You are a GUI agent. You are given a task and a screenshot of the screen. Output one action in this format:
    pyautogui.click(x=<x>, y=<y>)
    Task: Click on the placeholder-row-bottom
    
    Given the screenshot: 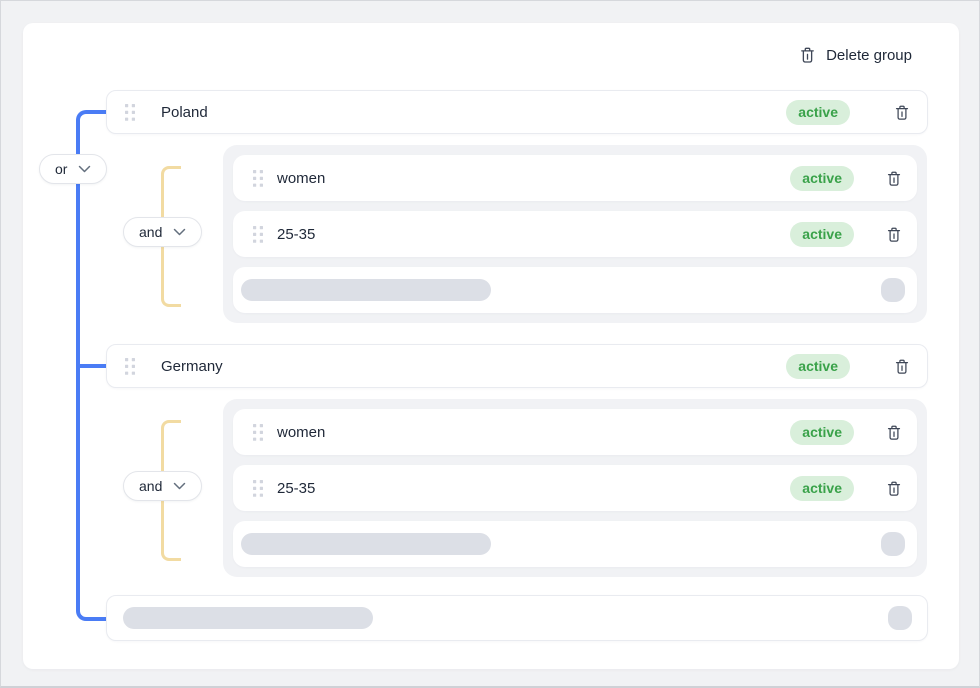 What is the action you would take?
    pyautogui.click(x=517, y=618)
    